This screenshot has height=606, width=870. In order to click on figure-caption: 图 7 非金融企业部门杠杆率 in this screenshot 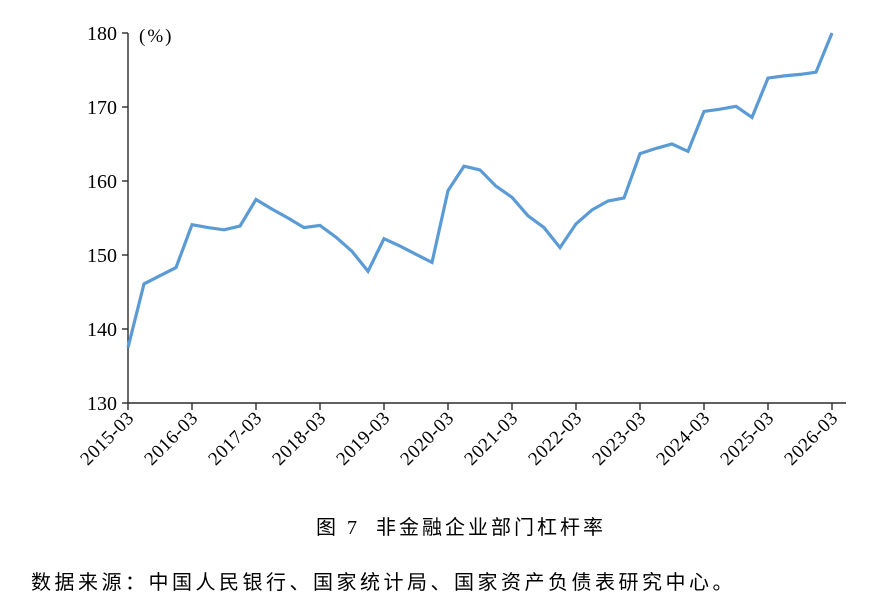, I will do `click(435, 525)`.